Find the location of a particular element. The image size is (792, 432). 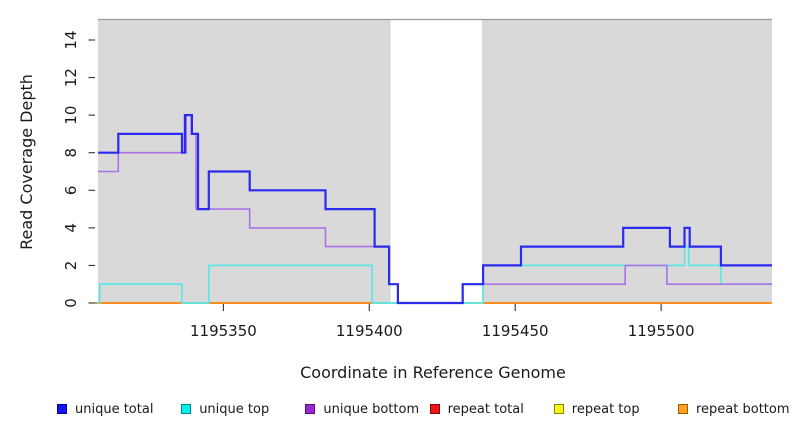

y-axis-tick-label: 4 is located at coordinates (71, 228).